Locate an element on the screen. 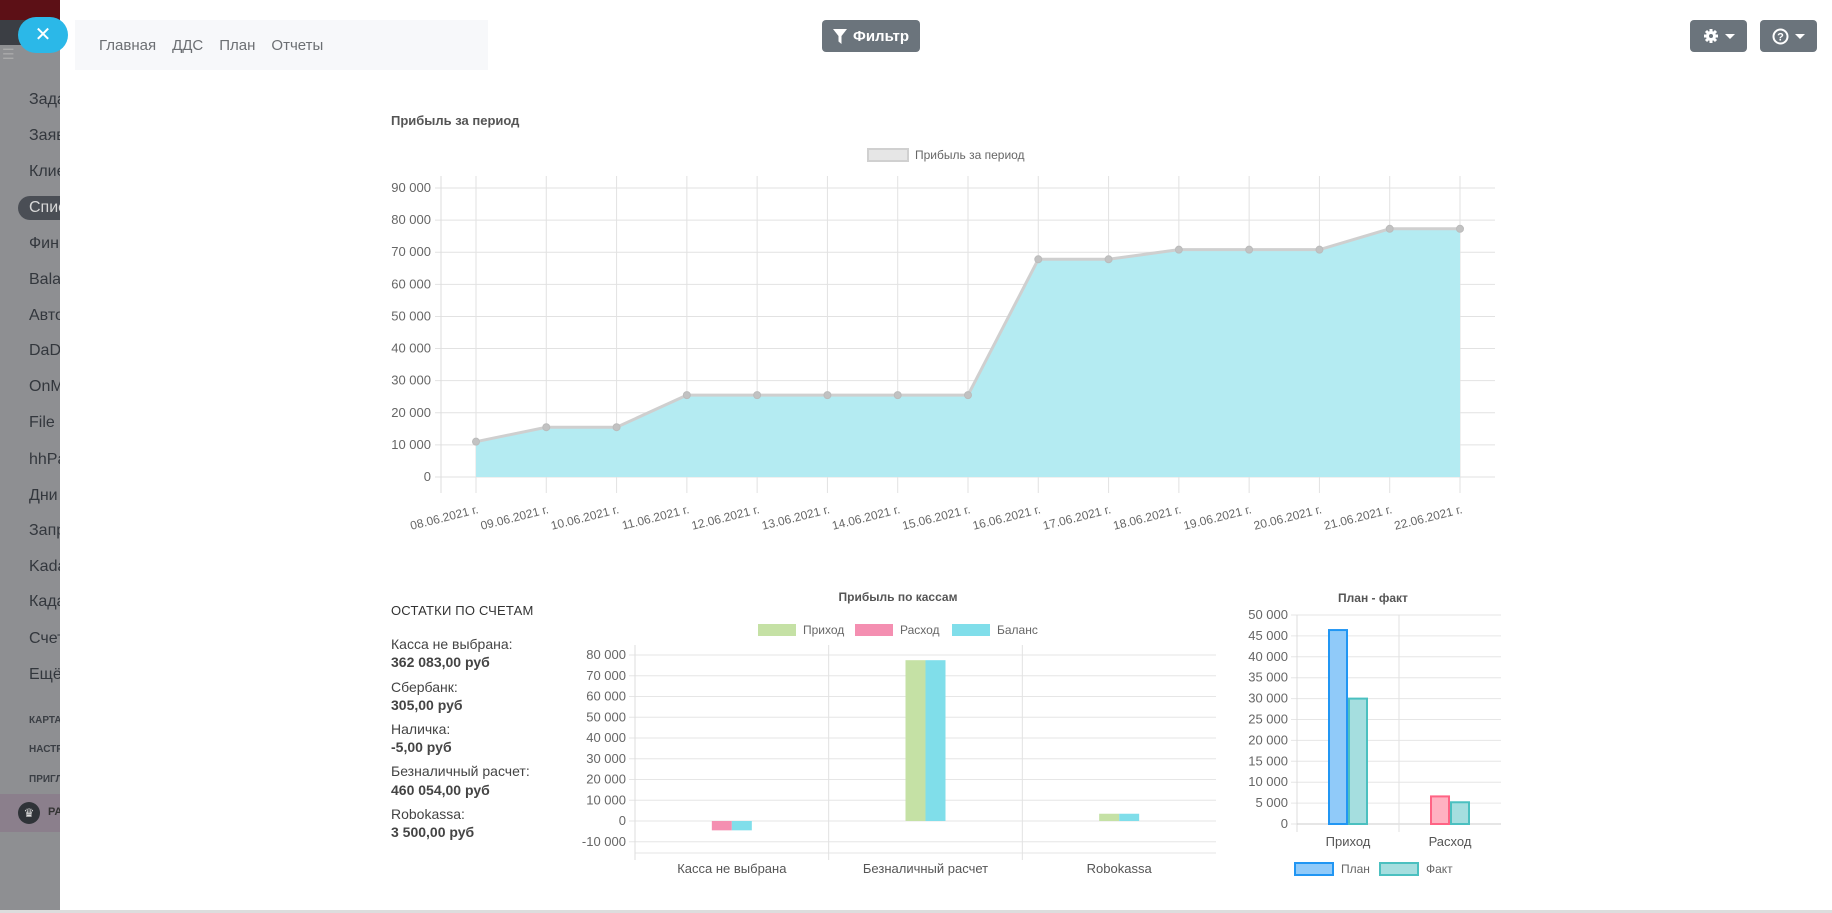 Image resolution: width=1832 pixels, height=913 pixels. question-circle-icon: ? is located at coordinates (1780, 36).